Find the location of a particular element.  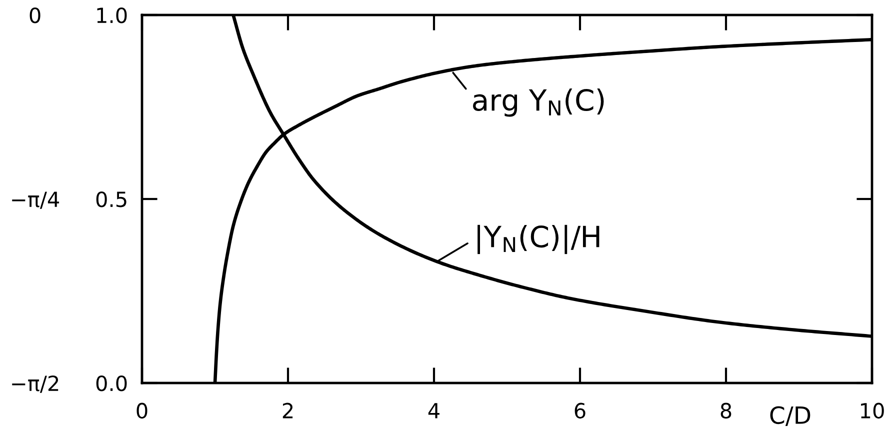

x-tick-label: 6 is located at coordinates (580, 410).